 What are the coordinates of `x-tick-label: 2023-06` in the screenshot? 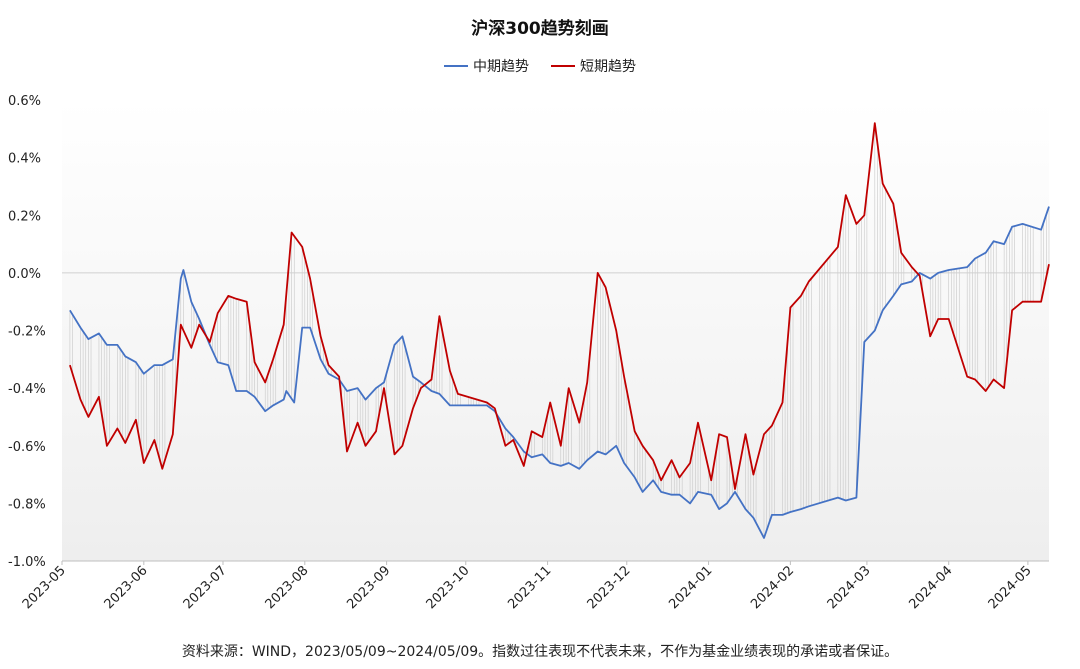 It's located at (126, 587).